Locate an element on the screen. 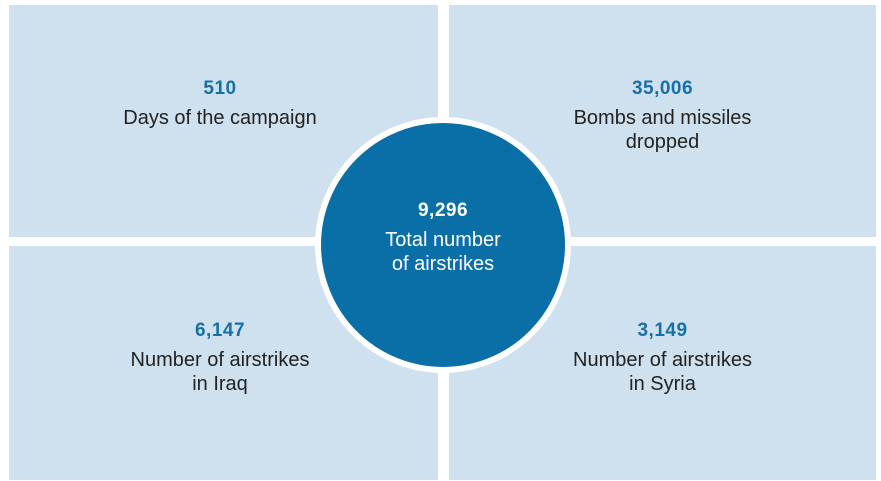 Image resolution: width=881 pixels, height=481 pixels. stat-days-campaign: 510 Days of the campaign is located at coordinates (220, 104).